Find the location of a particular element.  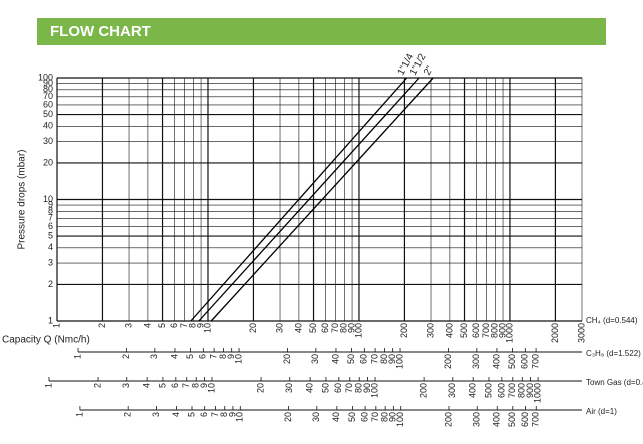

y-tick-label: 70 is located at coordinates (48, 96).